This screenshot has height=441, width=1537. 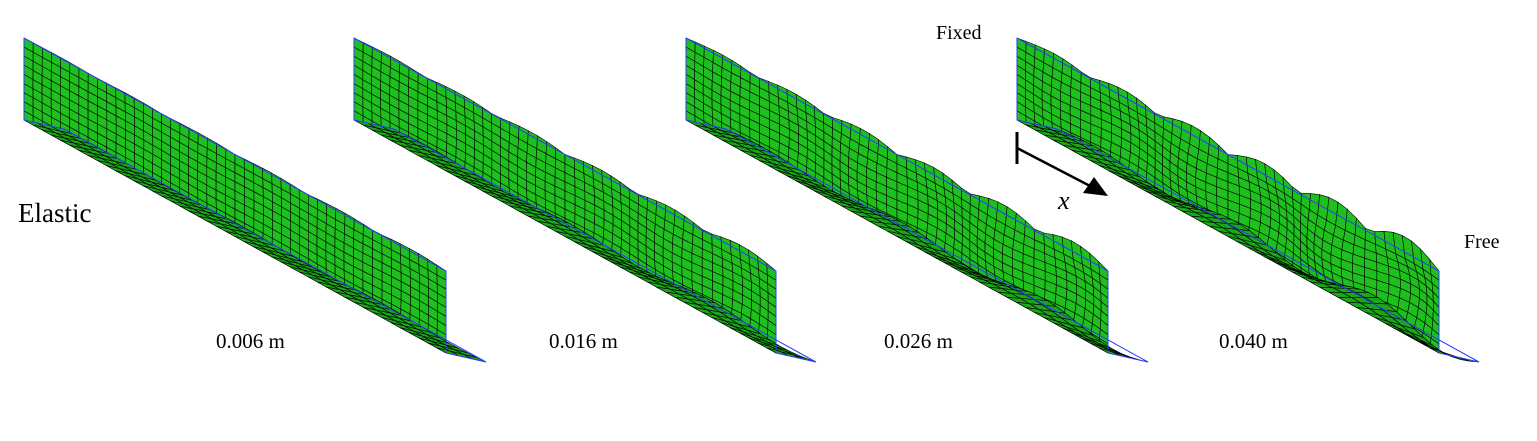 I want to click on x-axis-arrow, so click(x=1061, y=164).